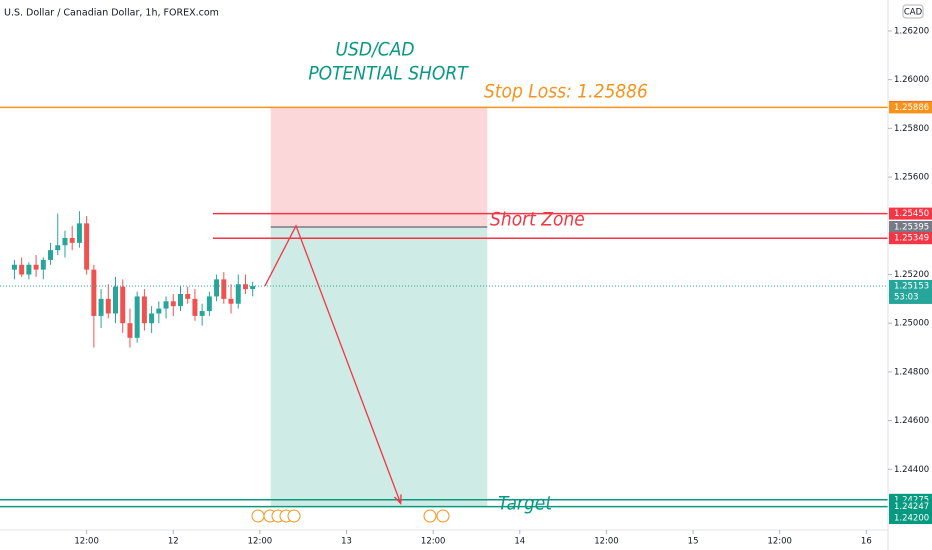 The width and height of the screenshot is (932, 550). I want to click on stop-zone, so click(379, 167).